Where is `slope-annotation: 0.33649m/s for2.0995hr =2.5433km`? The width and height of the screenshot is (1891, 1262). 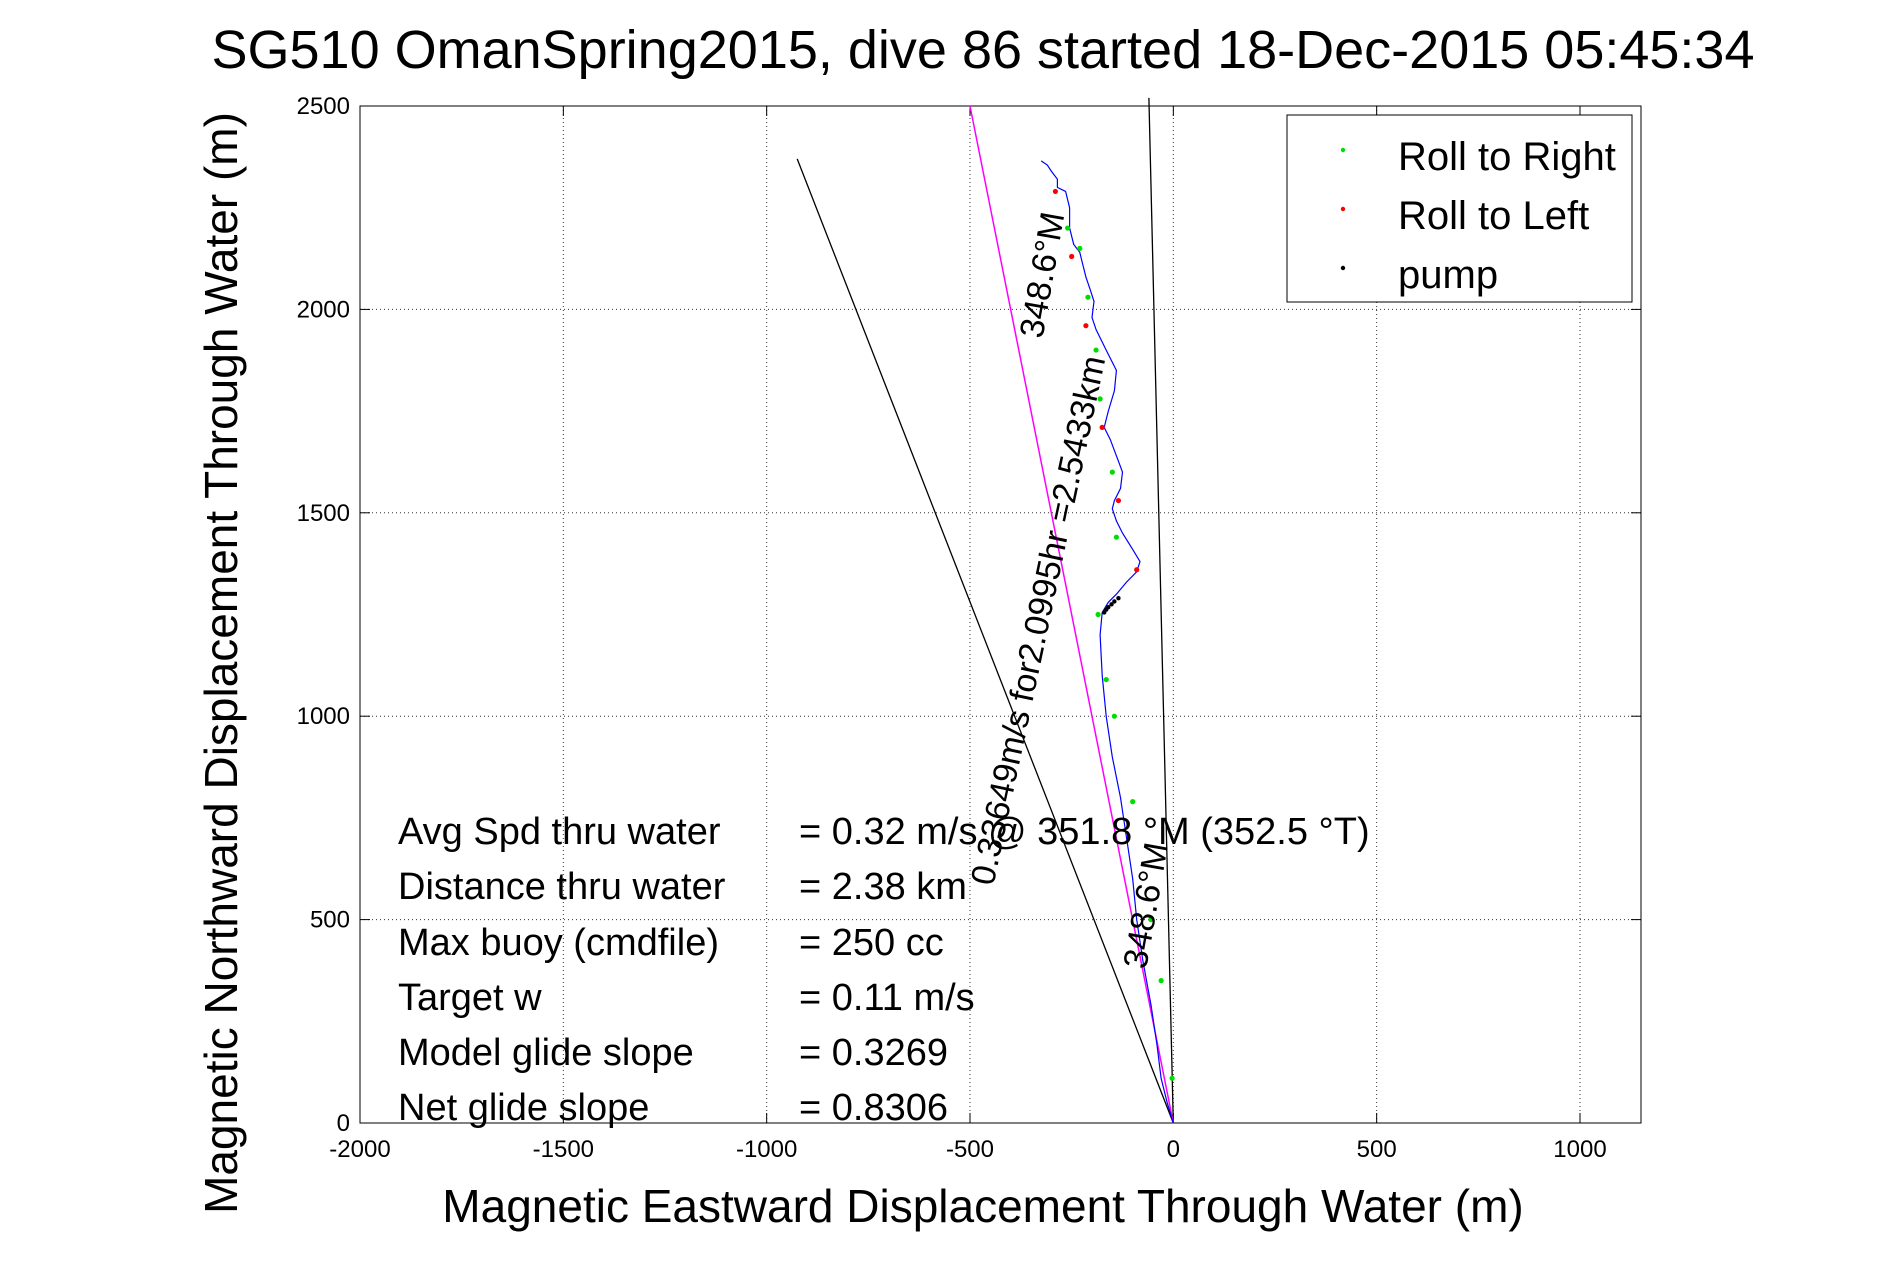
slope-annotation: 0.33649m/s for2.0995hr =2.5433km is located at coordinates (1038, 620).